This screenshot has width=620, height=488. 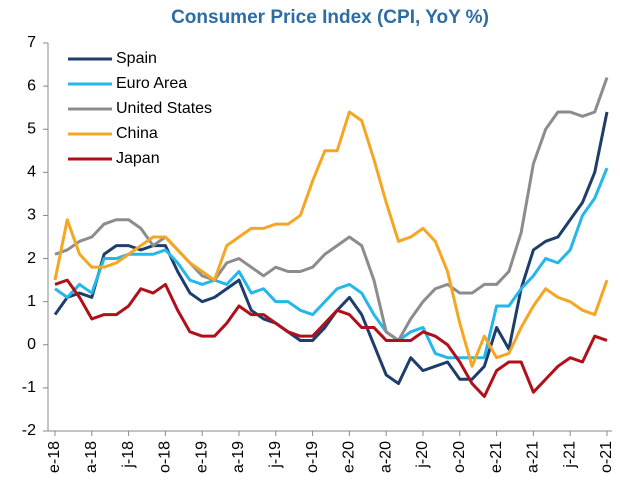 I want to click on legend-label: United States, so click(x=164, y=108).